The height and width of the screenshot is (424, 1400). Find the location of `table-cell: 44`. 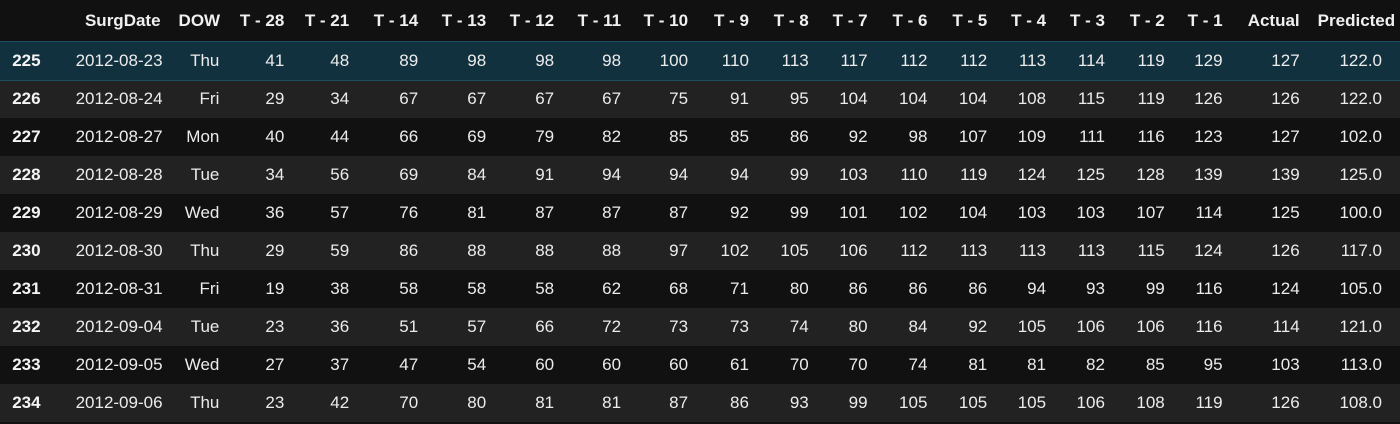

table-cell: 44 is located at coordinates (340, 136).